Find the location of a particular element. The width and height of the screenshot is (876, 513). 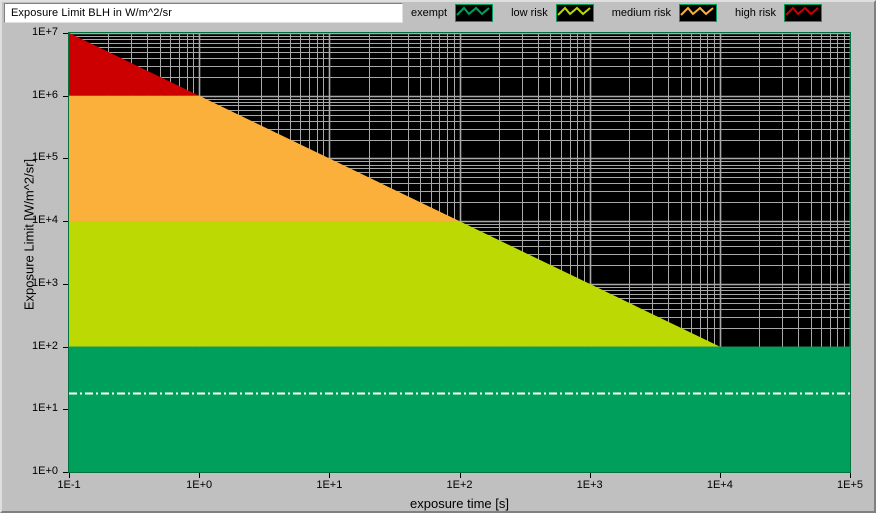

legend-label-medium-risk: medium risk is located at coordinates (641, 13).